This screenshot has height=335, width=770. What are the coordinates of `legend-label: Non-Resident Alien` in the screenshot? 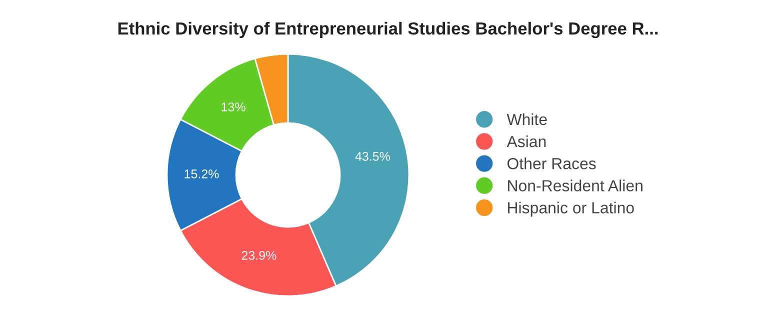 It's located at (575, 186).